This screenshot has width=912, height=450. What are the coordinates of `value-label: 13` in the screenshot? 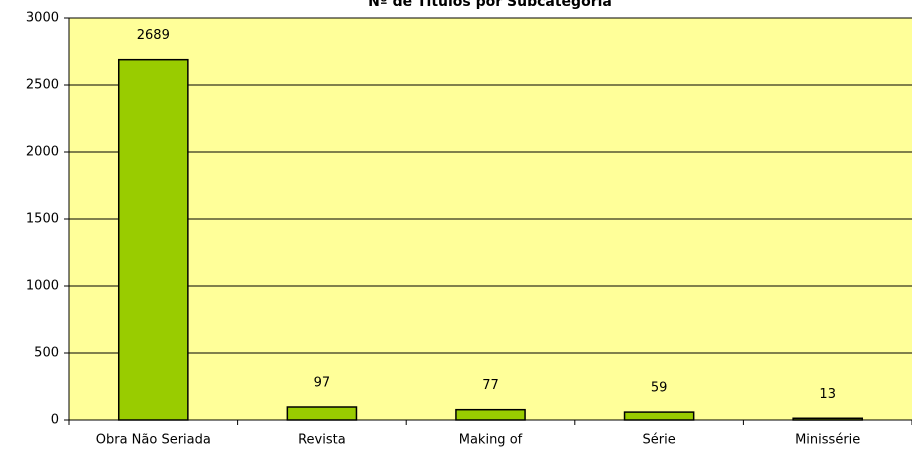 It's located at (827, 394).